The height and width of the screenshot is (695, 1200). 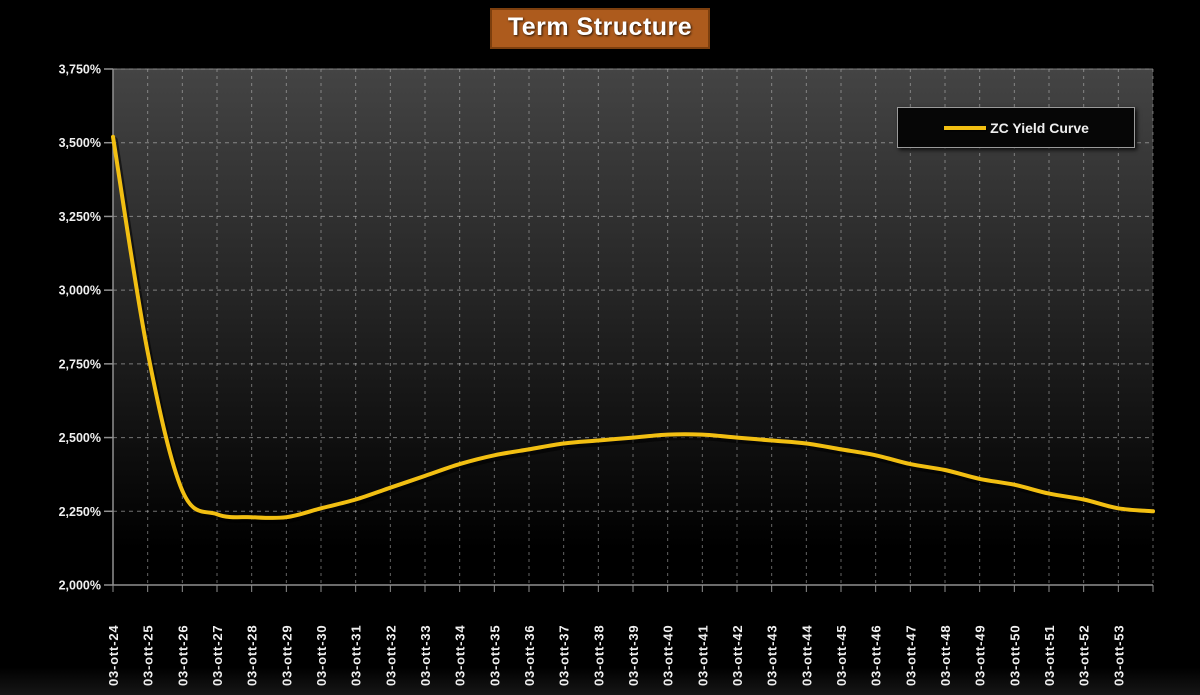 I want to click on x-axis-label: 03-ott-53, so click(x=1118, y=655).